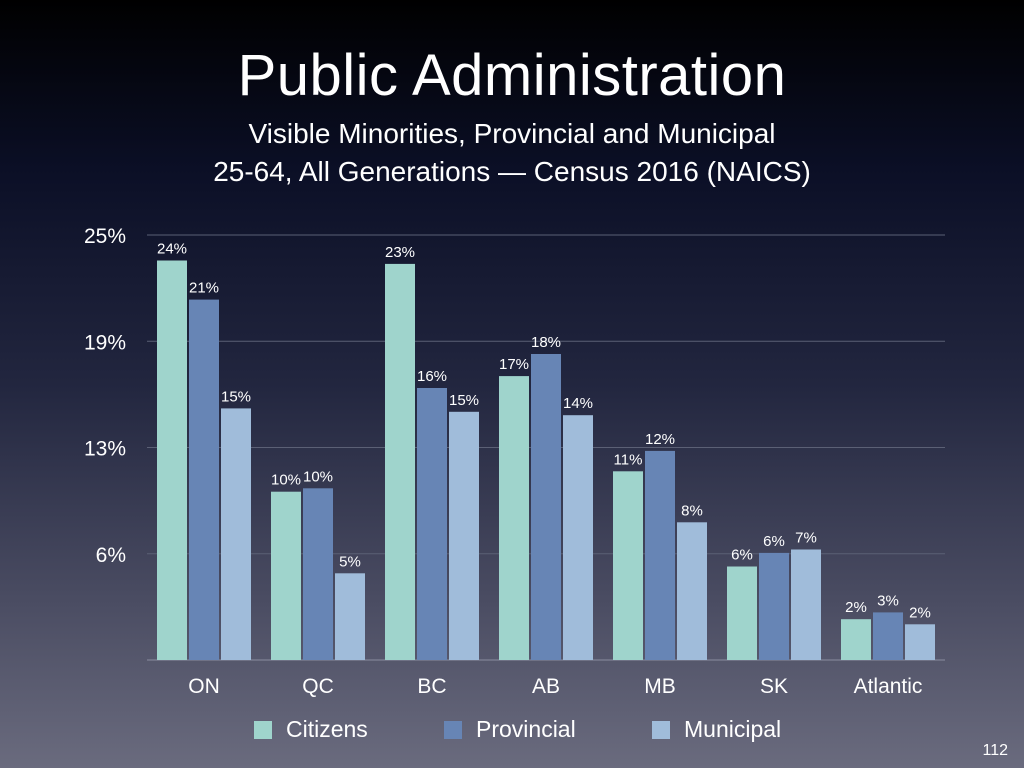 This screenshot has width=1024, height=768. What do you see at coordinates (660, 439) in the screenshot?
I see `data-label: 12%` at bounding box center [660, 439].